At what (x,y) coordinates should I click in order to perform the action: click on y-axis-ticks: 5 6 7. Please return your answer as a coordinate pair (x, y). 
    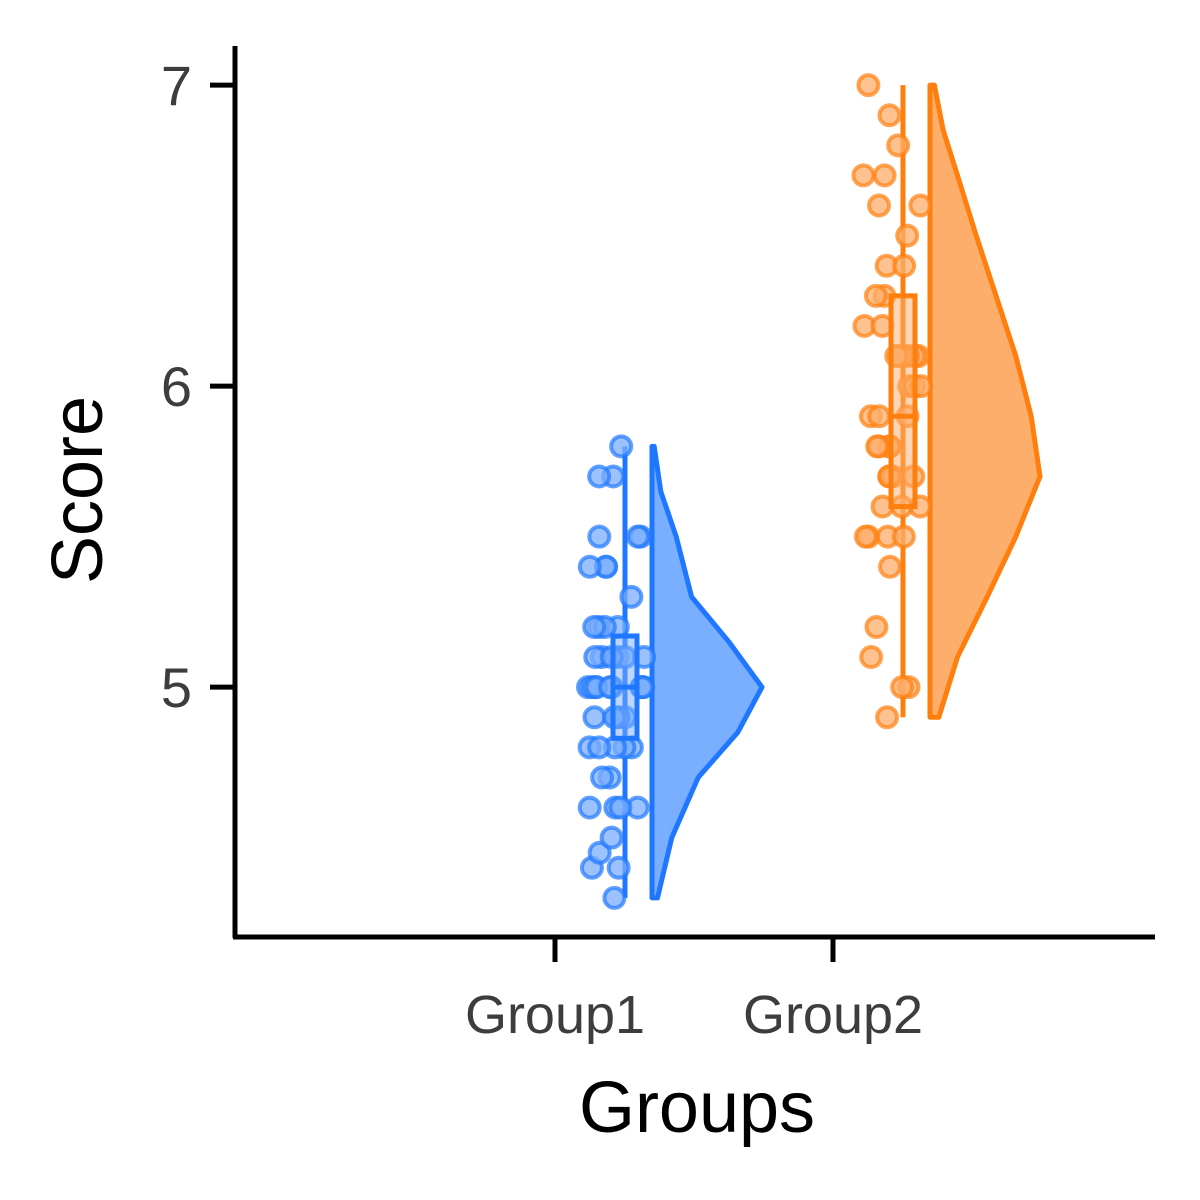
    Looking at the image, I should click on (198, 386).